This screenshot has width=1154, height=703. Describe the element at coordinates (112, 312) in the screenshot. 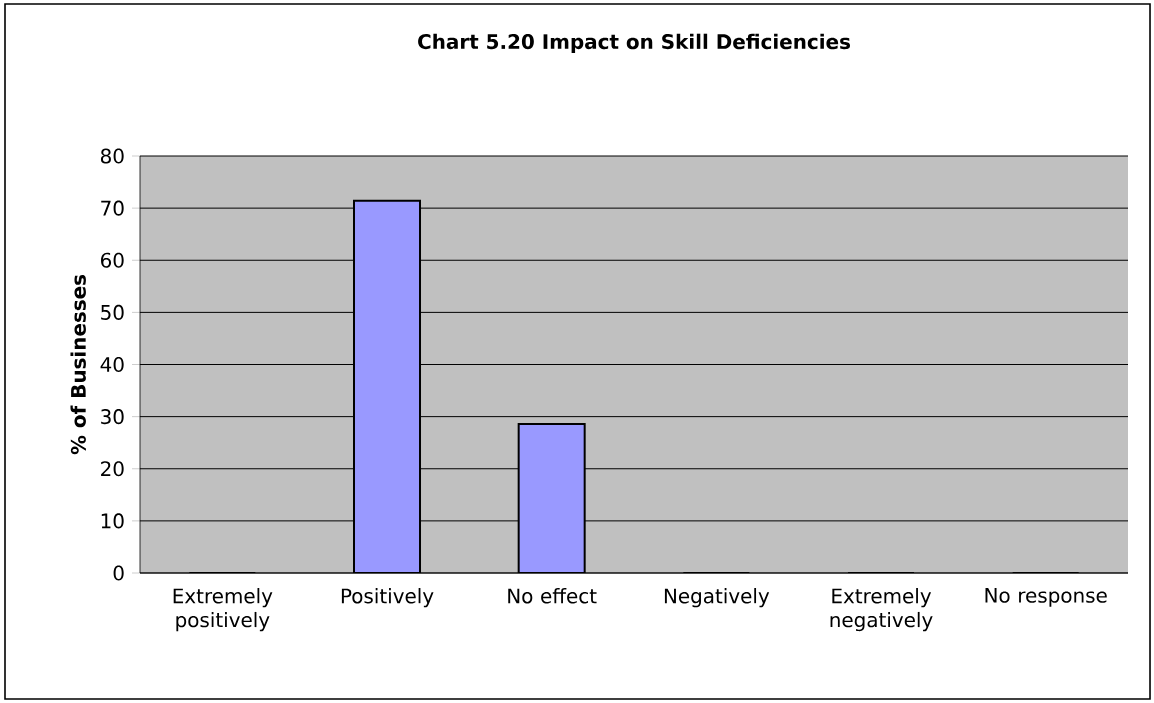

I see `y-tick-label: 50` at that location.